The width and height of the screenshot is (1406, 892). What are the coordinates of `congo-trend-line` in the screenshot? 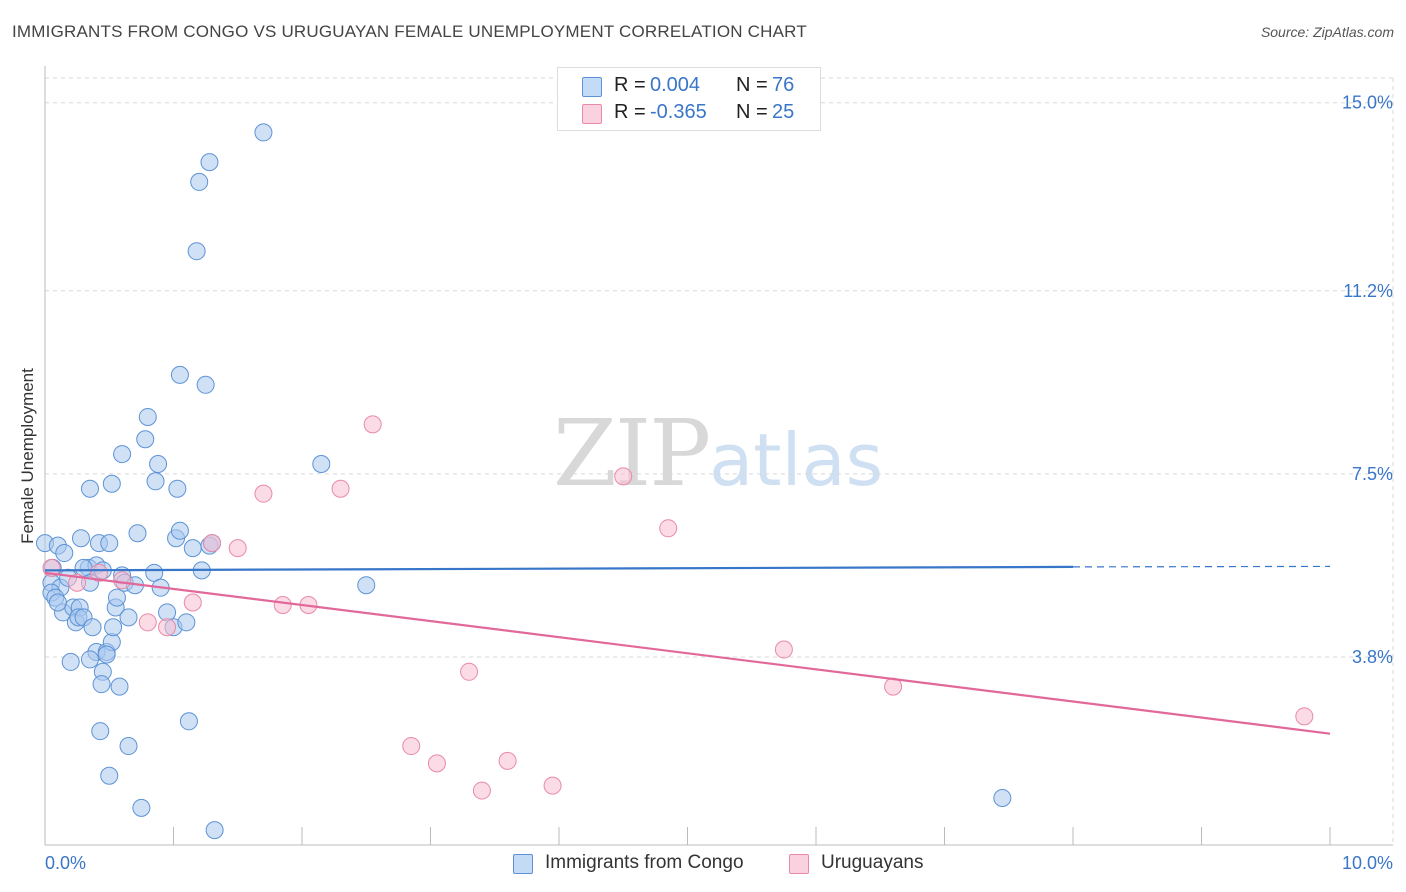 It's located at (559, 568).